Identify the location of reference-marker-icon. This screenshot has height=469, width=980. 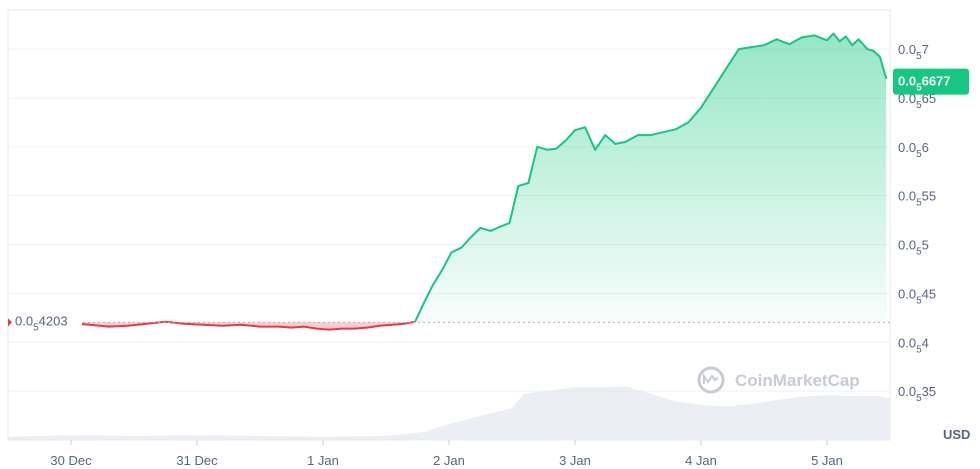
(10, 322).